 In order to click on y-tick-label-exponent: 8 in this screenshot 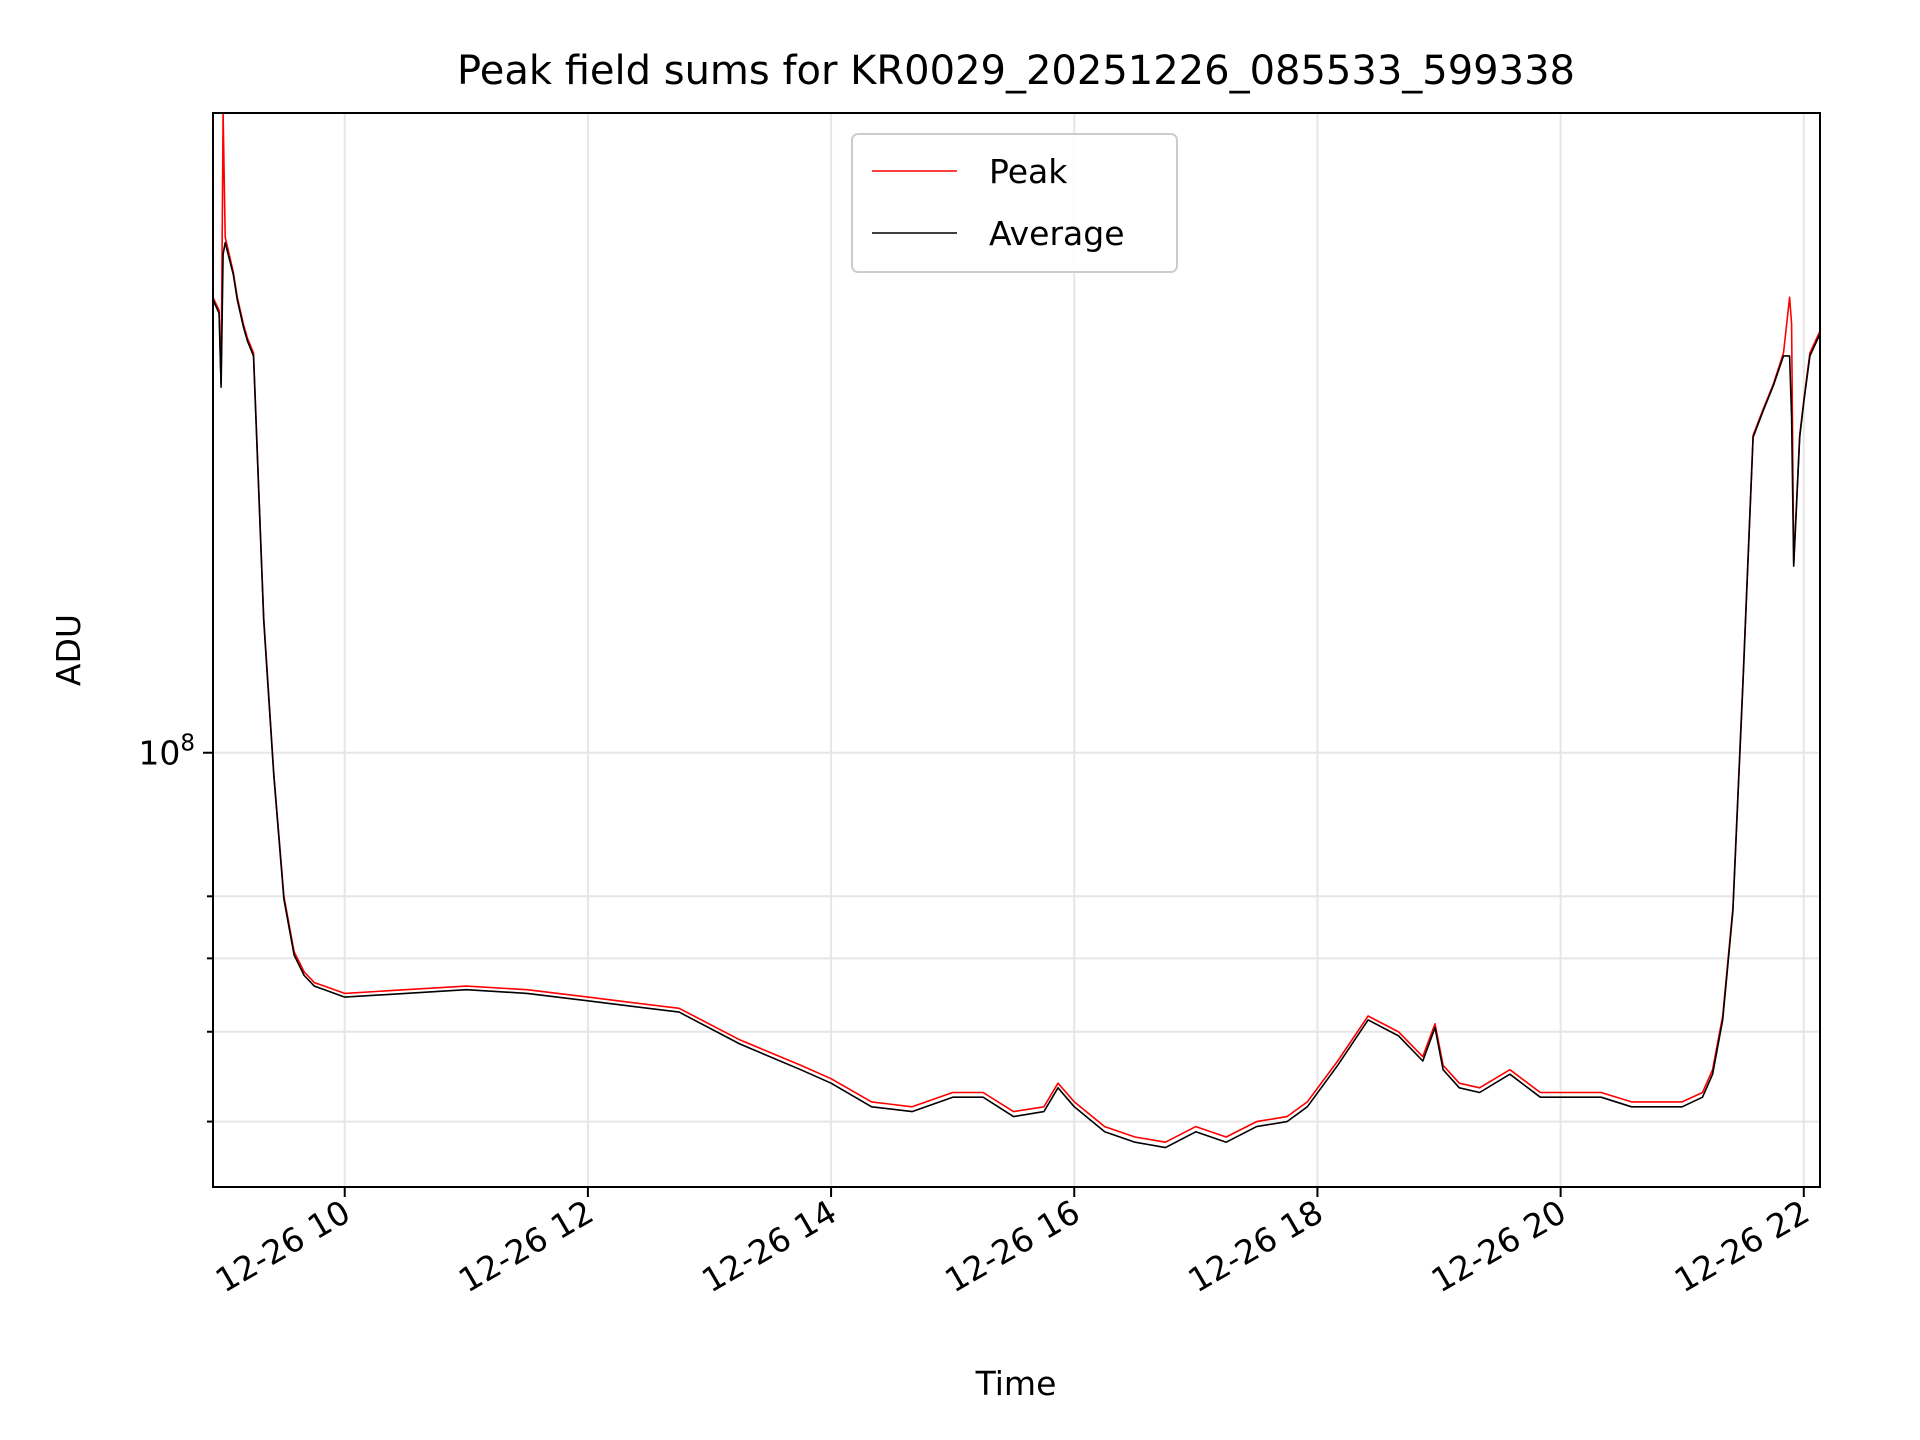, I will do `click(187, 744)`.